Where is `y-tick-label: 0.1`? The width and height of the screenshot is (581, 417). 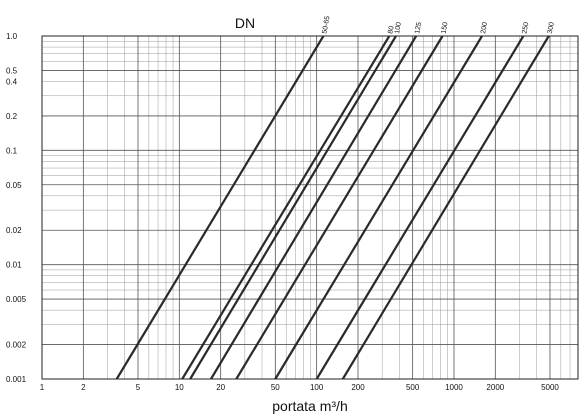
y-tick-label: 0.1 is located at coordinates (12, 150).